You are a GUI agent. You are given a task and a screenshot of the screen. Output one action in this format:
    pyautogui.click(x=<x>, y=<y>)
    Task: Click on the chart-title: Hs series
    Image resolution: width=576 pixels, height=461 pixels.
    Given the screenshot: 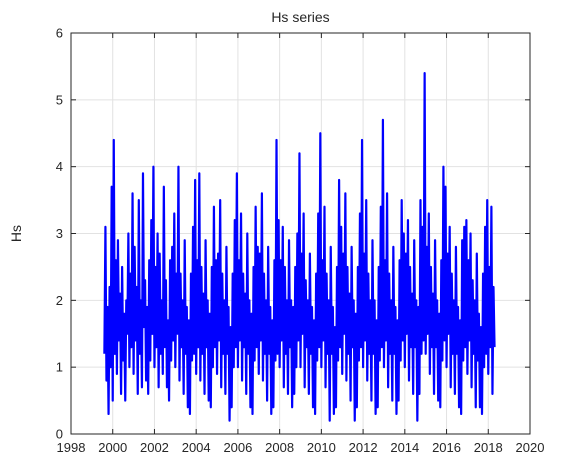 What is the action you would take?
    pyautogui.click(x=300, y=17)
    